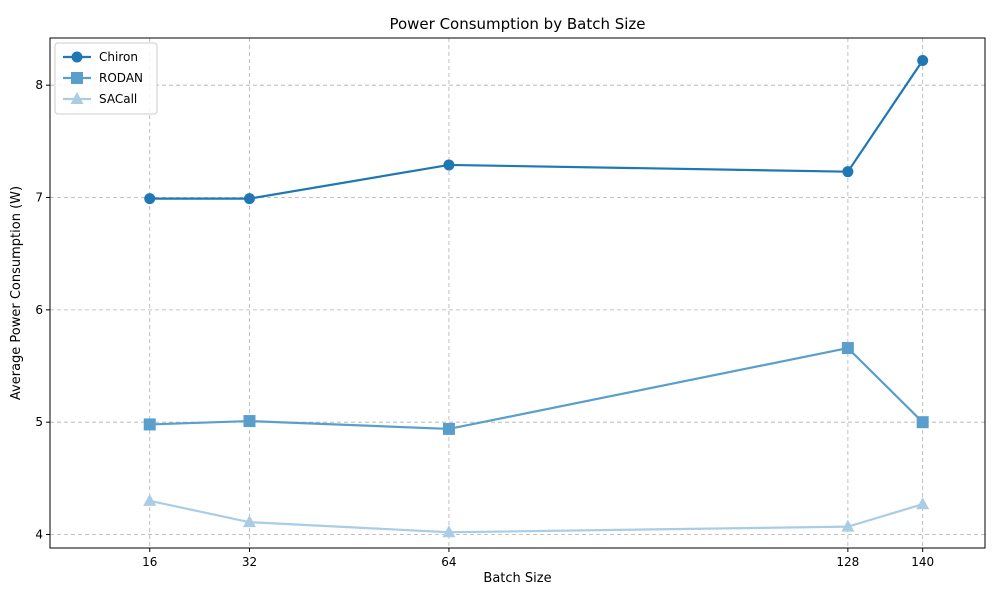 This screenshot has width=1000, height=600. What do you see at coordinates (118, 99) in the screenshot?
I see `legend-label: SACall` at bounding box center [118, 99].